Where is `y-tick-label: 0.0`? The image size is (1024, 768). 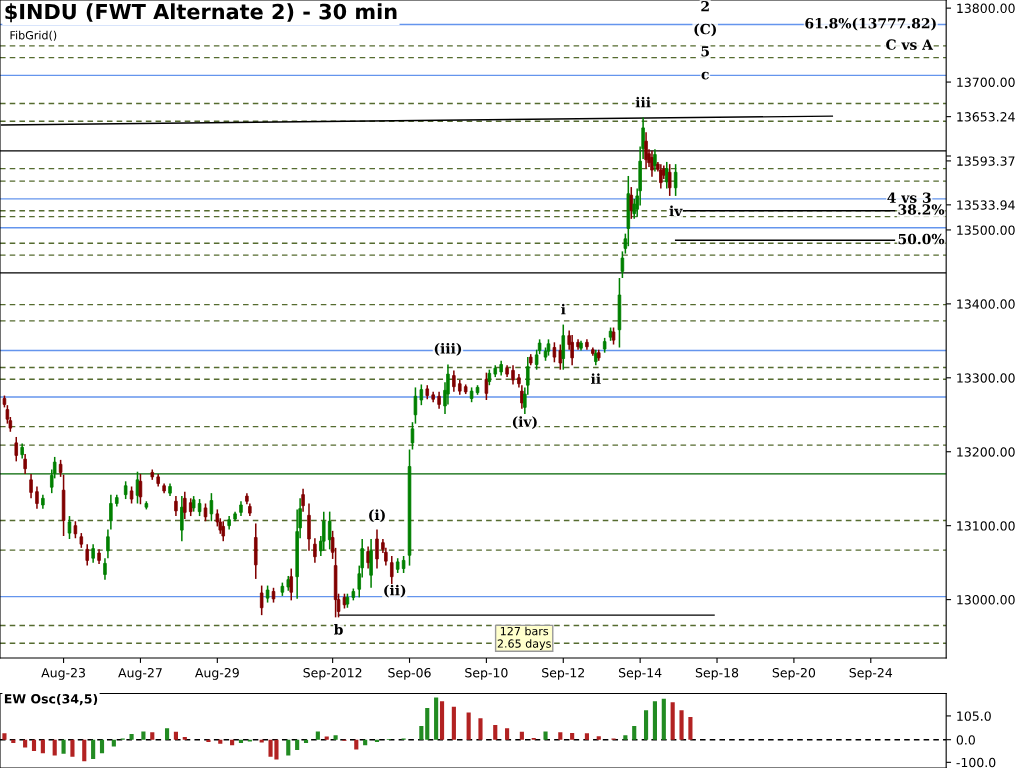 y-tick-label: 0.0 is located at coordinates (965, 740).